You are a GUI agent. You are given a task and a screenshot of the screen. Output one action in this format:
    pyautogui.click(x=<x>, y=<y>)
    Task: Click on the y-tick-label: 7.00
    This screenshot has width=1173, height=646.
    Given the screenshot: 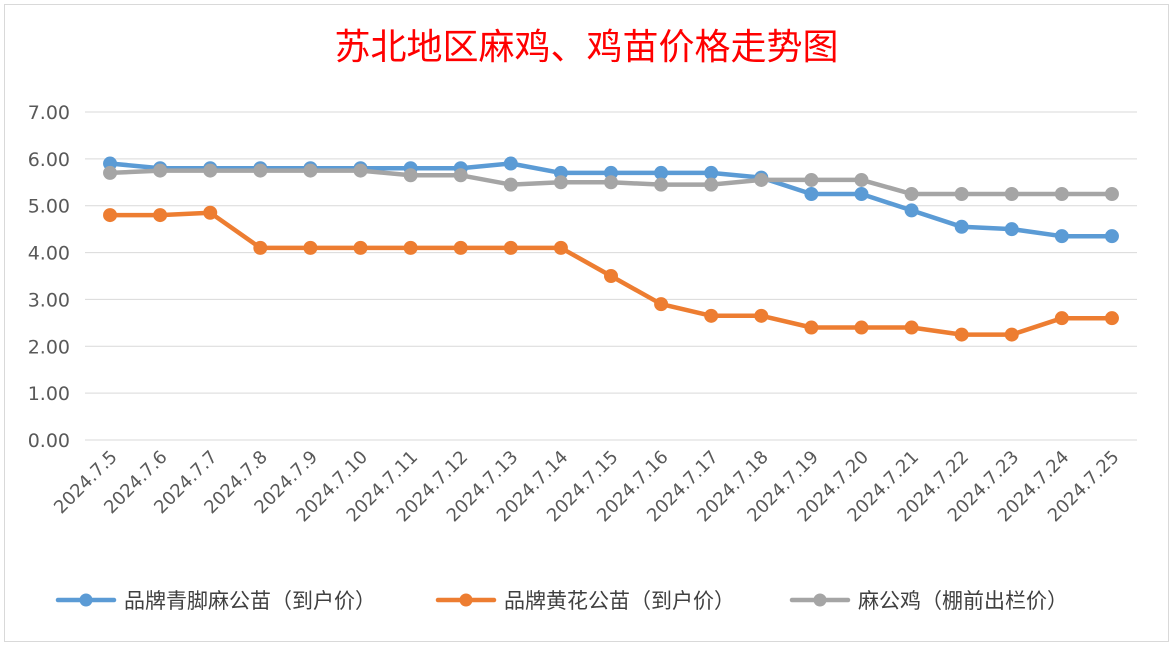 What is the action you would take?
    pyautogui.click(x=49, y=113)
    